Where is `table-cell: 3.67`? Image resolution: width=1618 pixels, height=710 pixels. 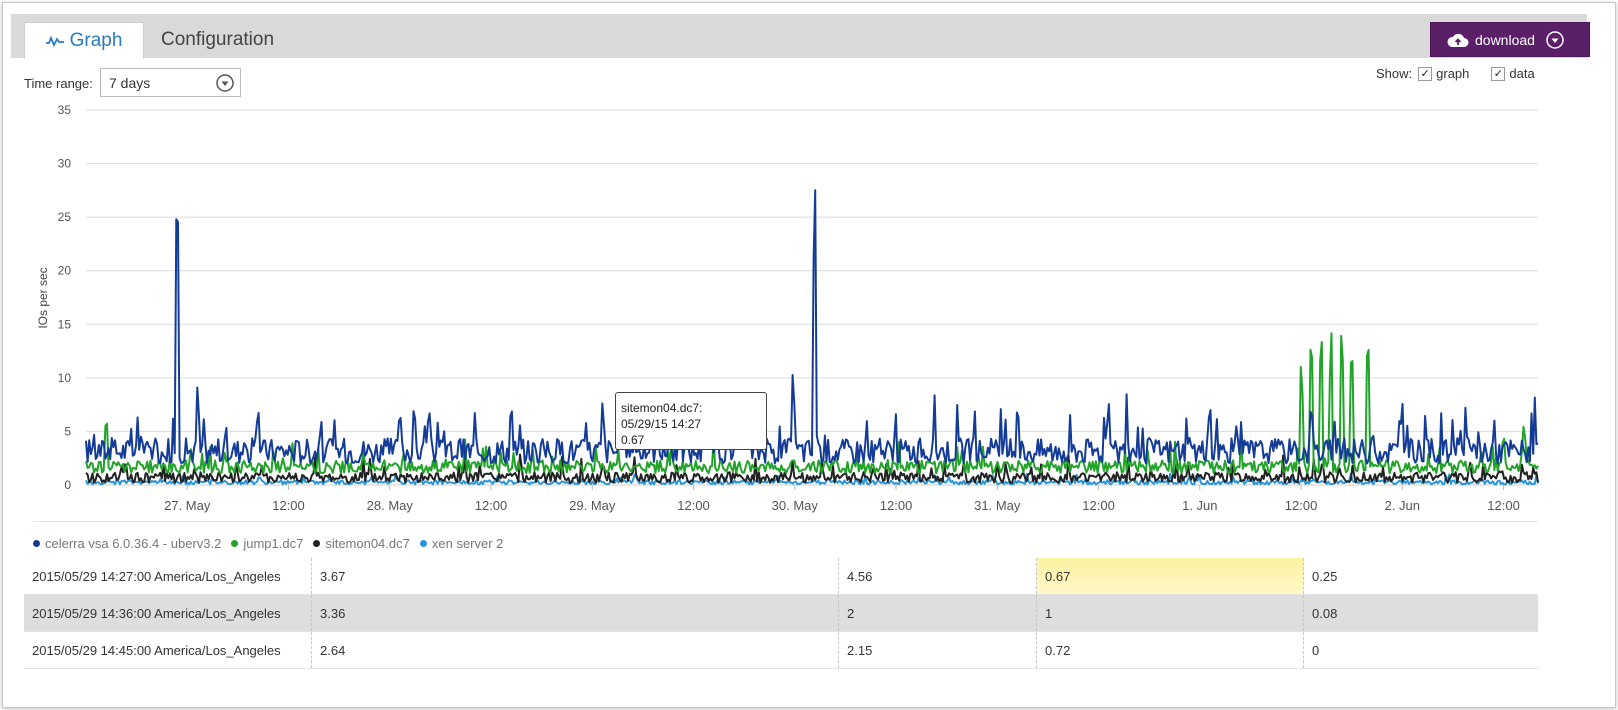 table-cell: 3.67 is located at coordinates (575, 576).